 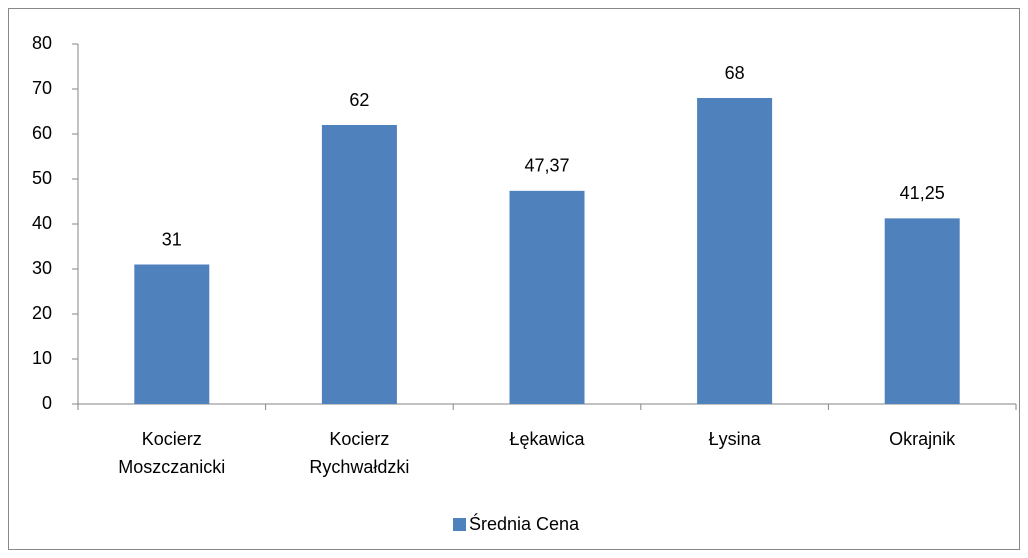 I want to click on y-tick-label: 30, so click(x=42, y=268).